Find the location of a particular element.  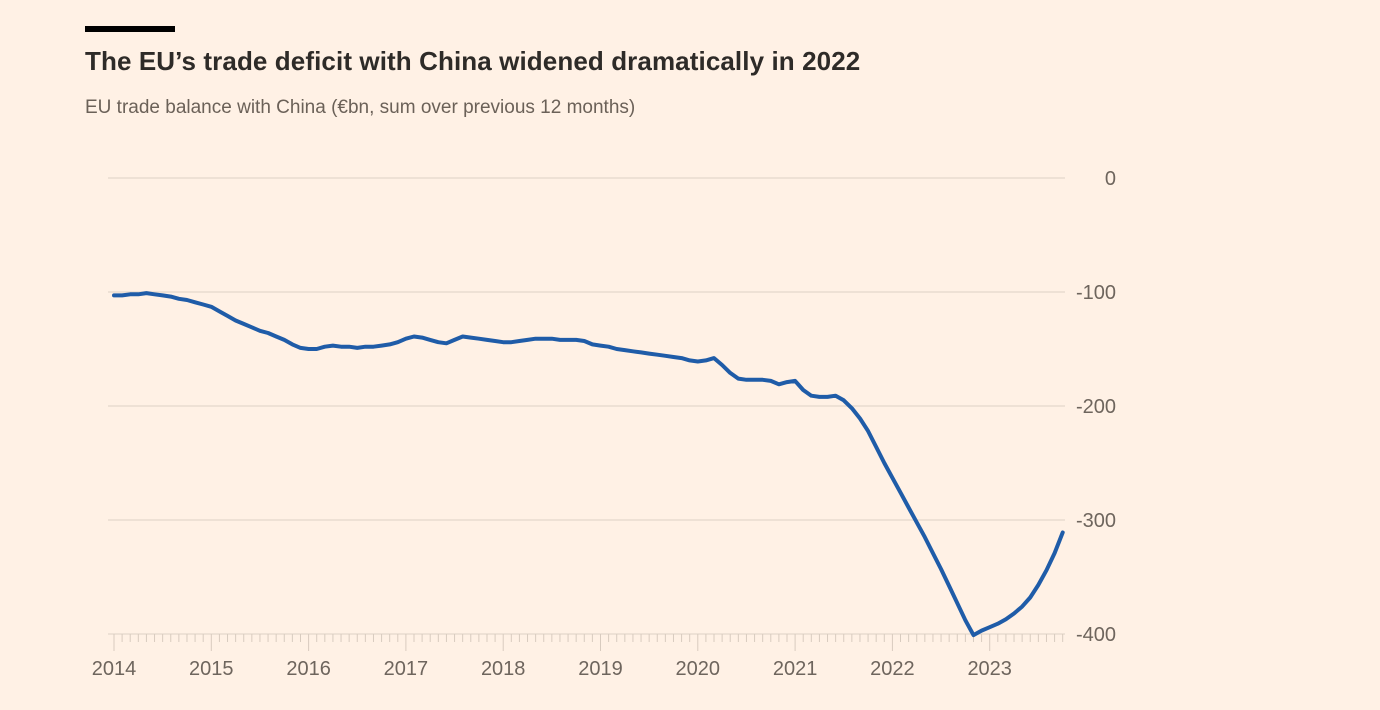

y-axis-tick-label: -400 is located at coordinates (1096, 635).